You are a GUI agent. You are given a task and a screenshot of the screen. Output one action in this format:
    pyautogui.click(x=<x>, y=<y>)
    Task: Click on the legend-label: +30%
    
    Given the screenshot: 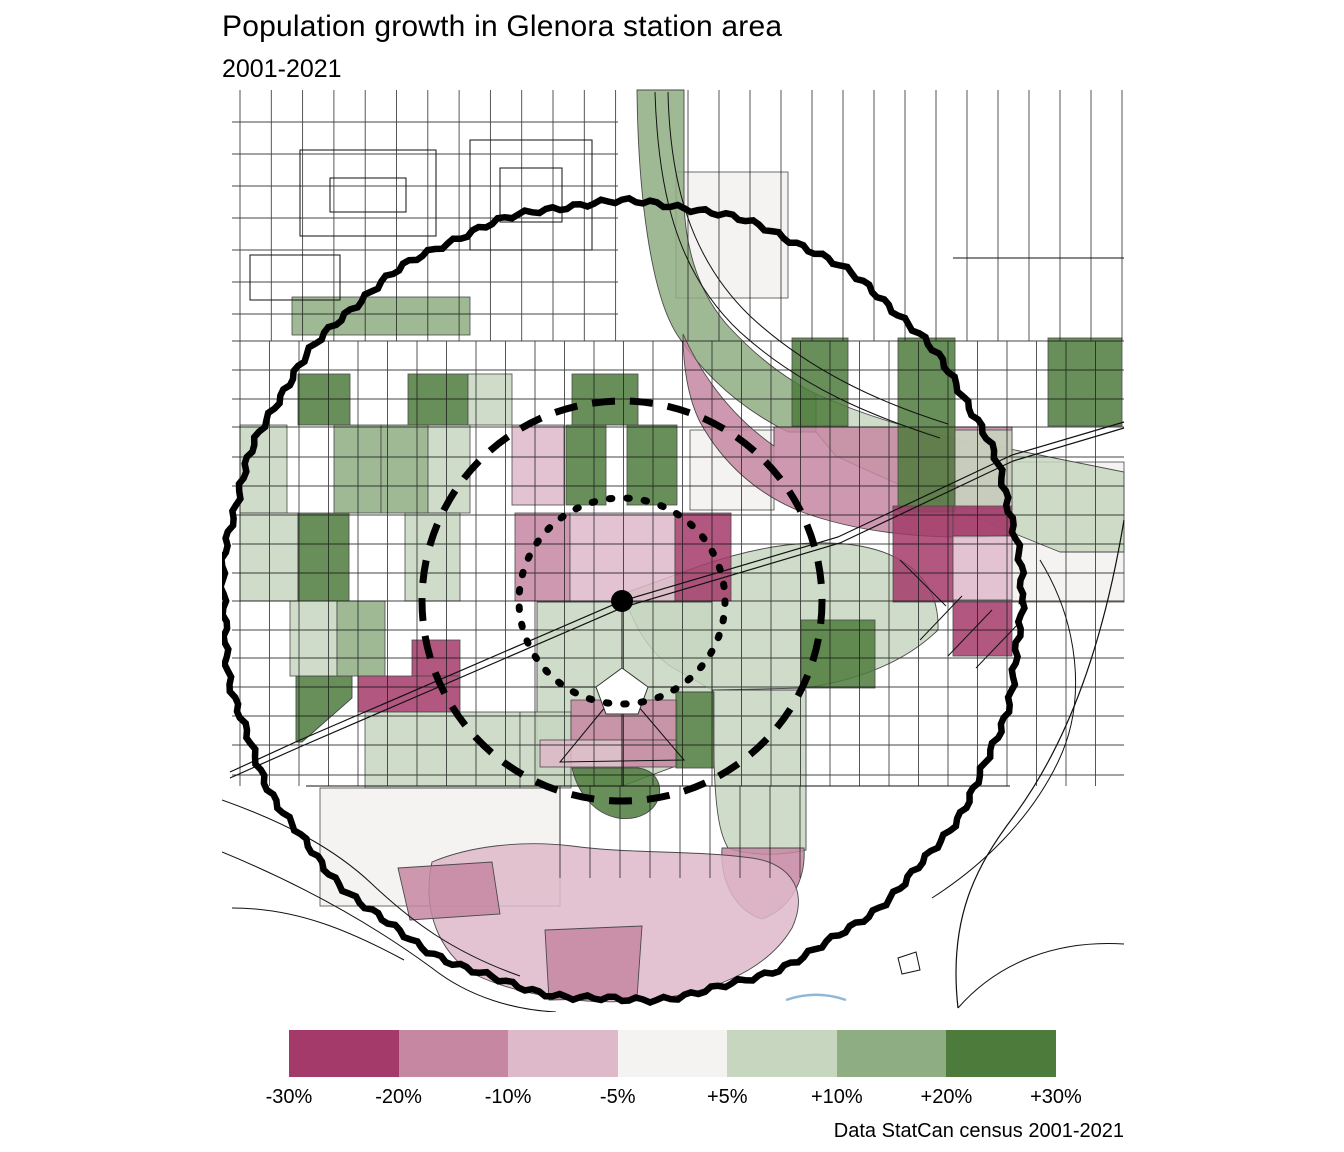 What is the action you would take?
    pyautogui.click(x=1056, y=1097)
    